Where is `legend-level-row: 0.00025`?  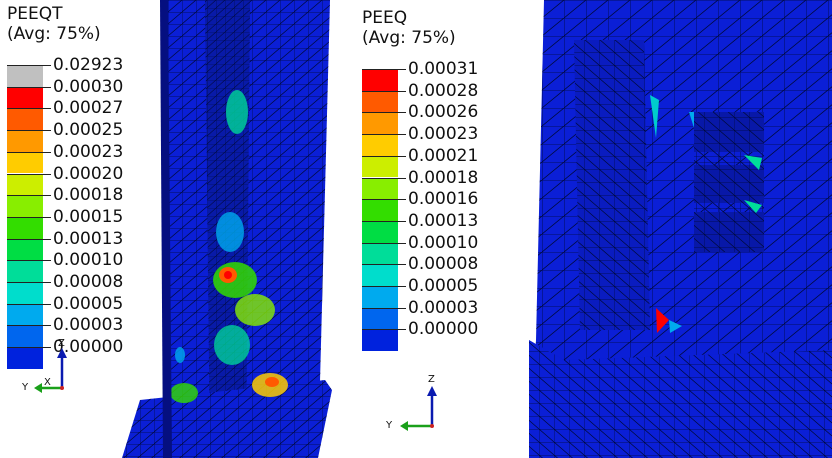 legend-level-row: 0.00025 is located at coordinates (65, 136).